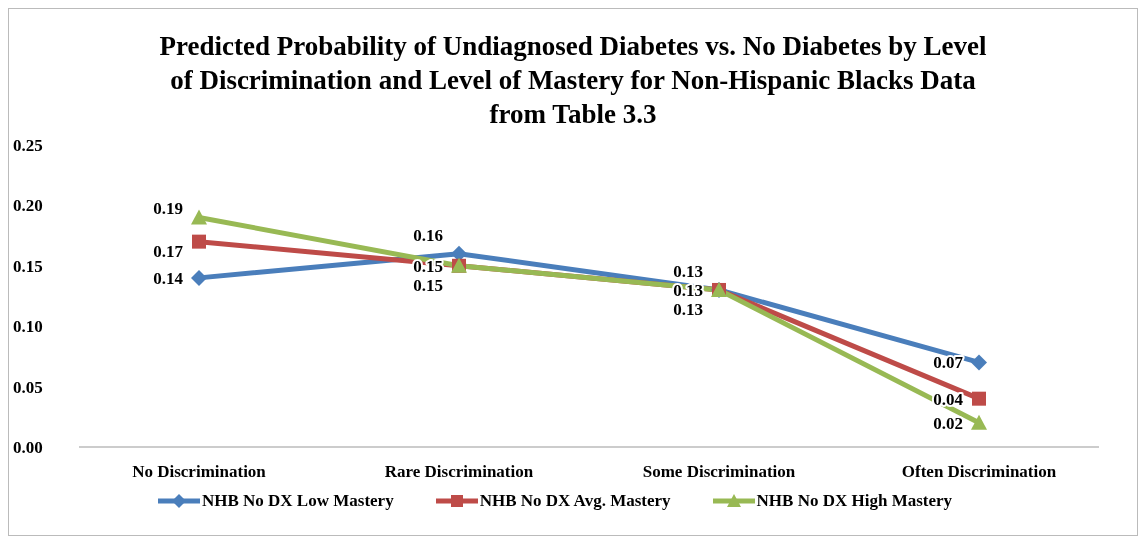  Describe the element at coordinates (459, 472) in the screenshot. I see `x-tick-label: Rare Discrimination` at that location.